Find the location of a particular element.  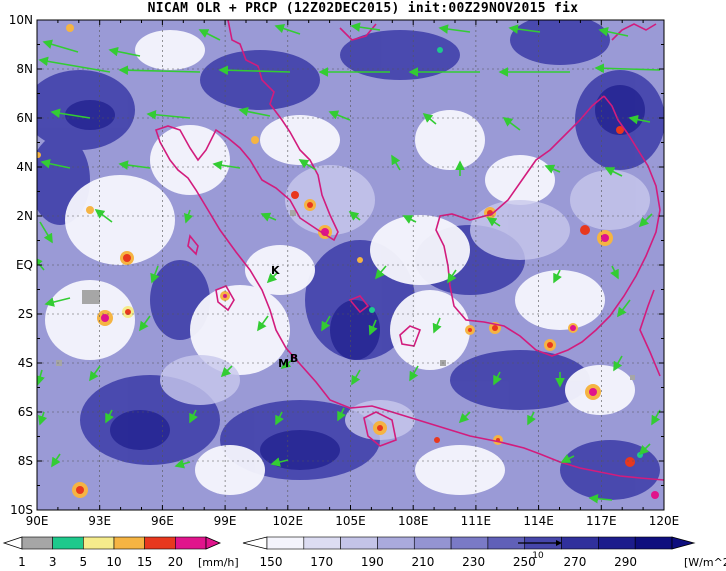

lon-tick-label: 93E is located at coordinates (99, 521).